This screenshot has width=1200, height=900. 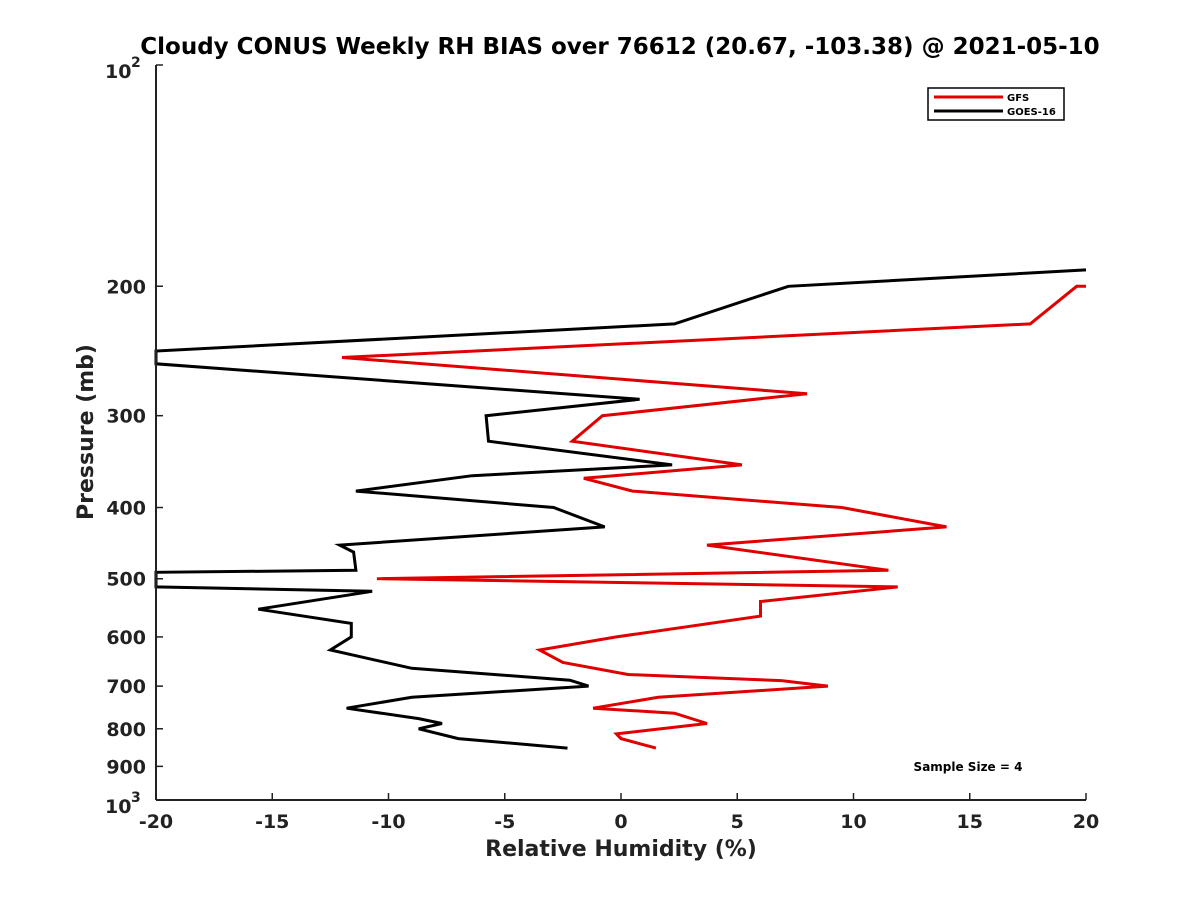 I want to click on x-tick-label: -15, so click(x=272, y=822).